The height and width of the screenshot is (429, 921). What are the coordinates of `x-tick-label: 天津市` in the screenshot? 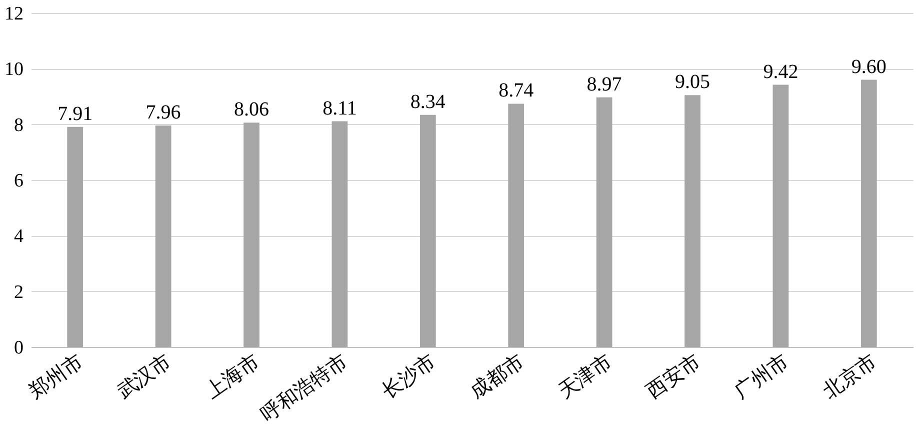 It's located at (585, 377).